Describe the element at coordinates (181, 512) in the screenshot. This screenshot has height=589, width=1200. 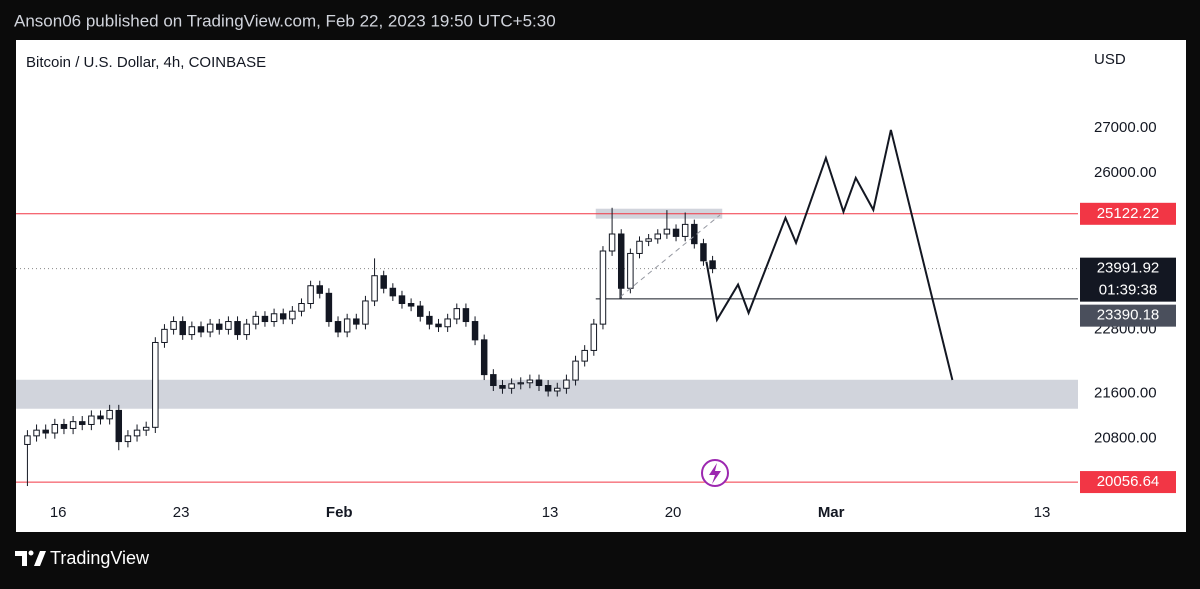
I see `x-tick-label: 23` at that location.